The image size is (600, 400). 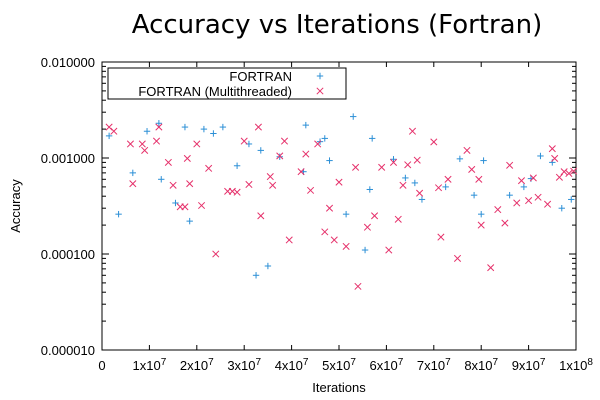 What do you see at coordinates (384, 365) in the screenshot?
I see `x-tick-label-base: 6x10` at bounding box center [384, 365].